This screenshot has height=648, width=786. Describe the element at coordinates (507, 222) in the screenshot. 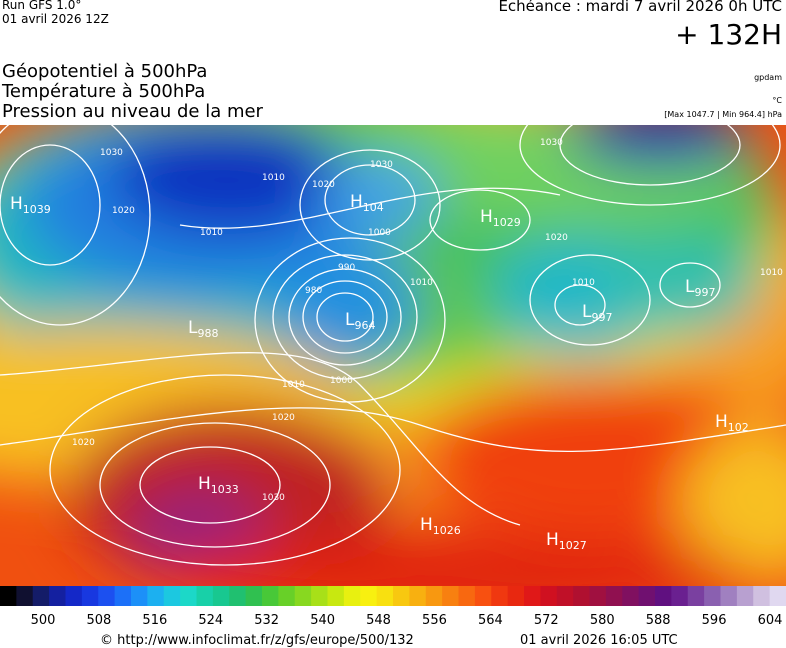

I see `center-value: 1029` at that location.